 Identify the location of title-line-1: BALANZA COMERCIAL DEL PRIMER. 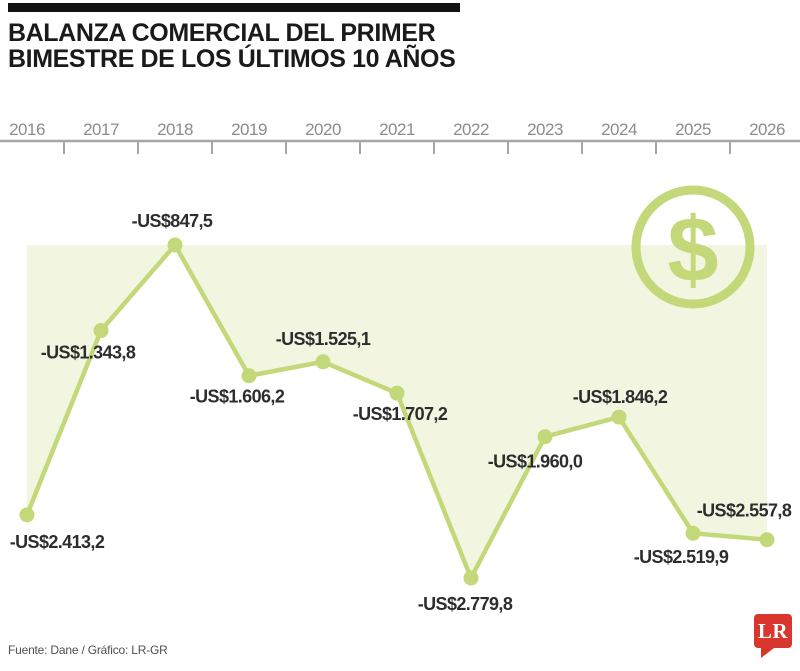
(222, 33).